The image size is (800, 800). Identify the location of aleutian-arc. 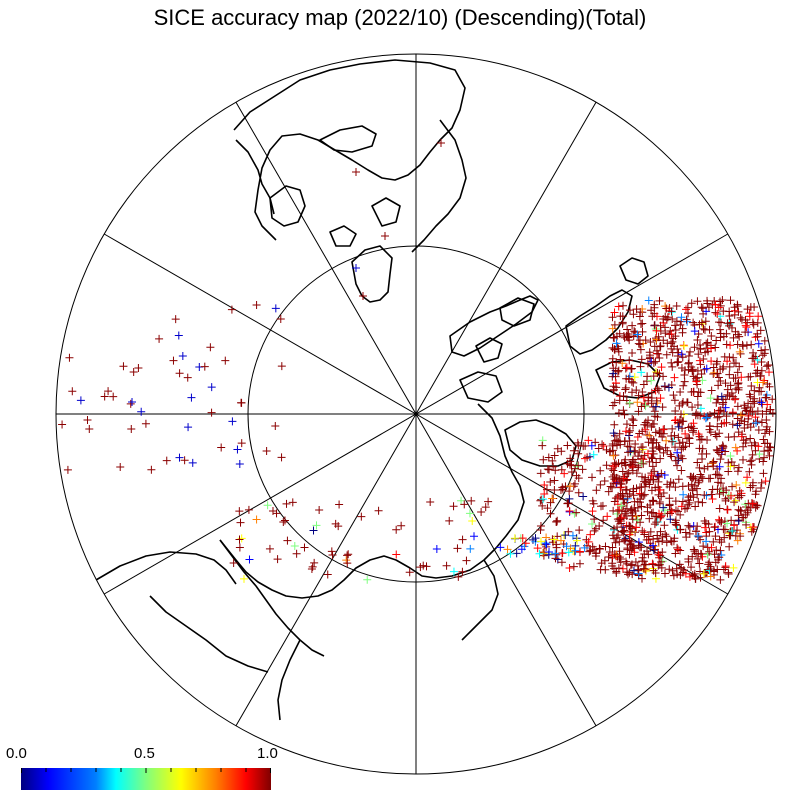
(166, 568).